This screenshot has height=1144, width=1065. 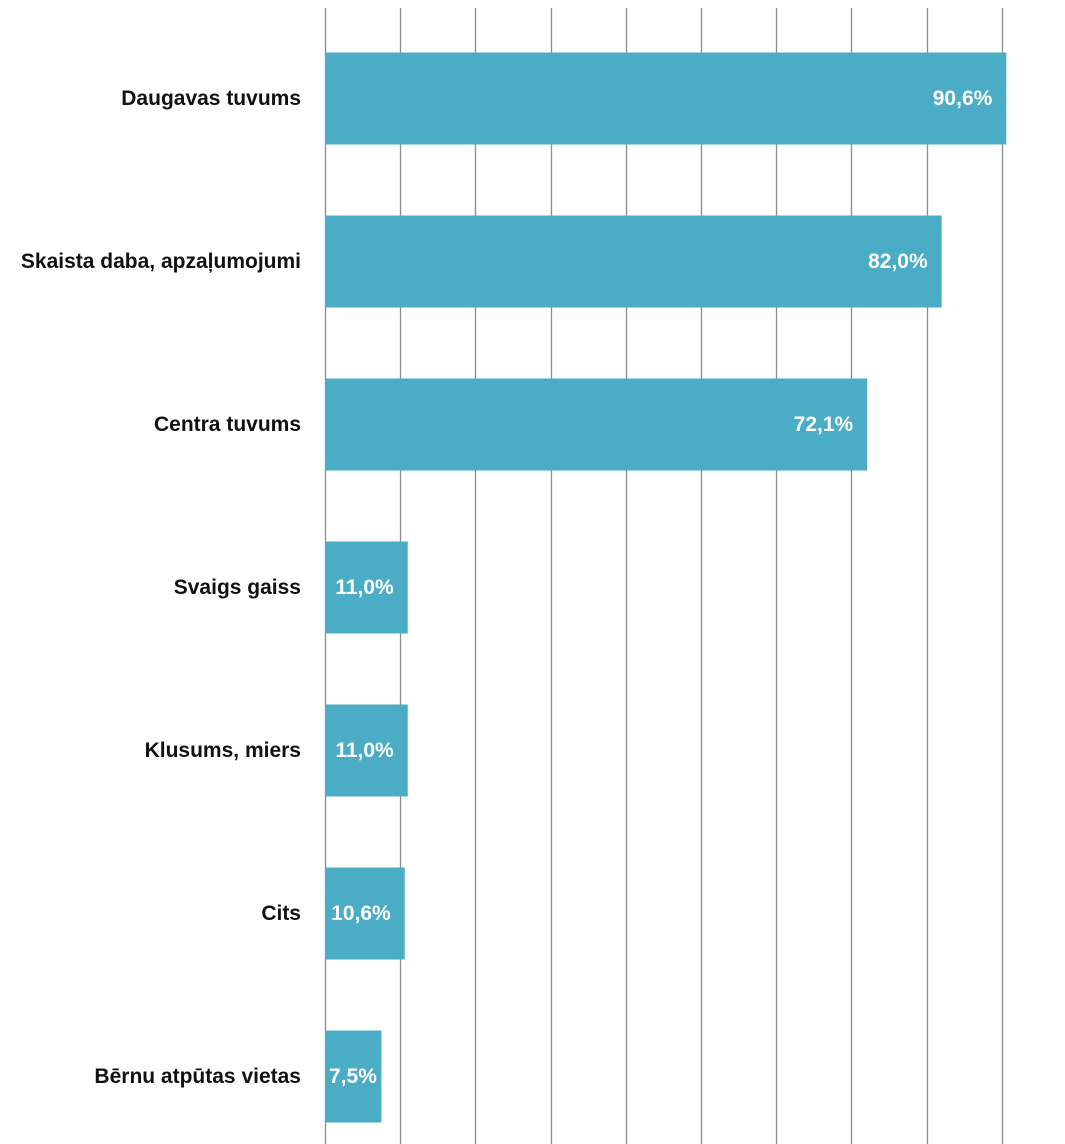 I want to click on category-label-2: Centra tuvums, so click(x=227, y=424).